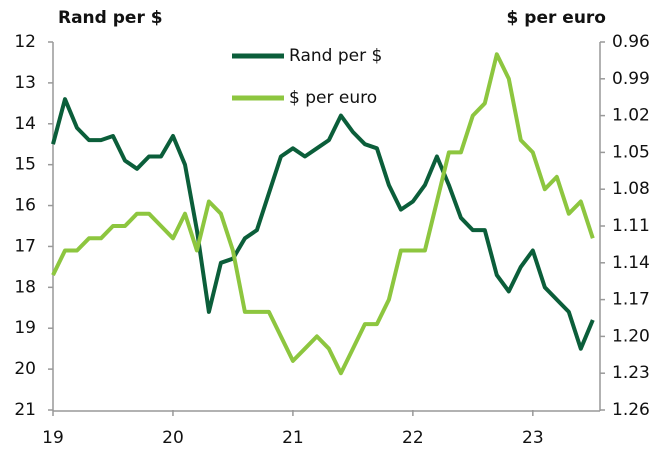 The height and width of the screenshot is (452, 670). I want to click on x-tick-label: 20, so click(173, 438).